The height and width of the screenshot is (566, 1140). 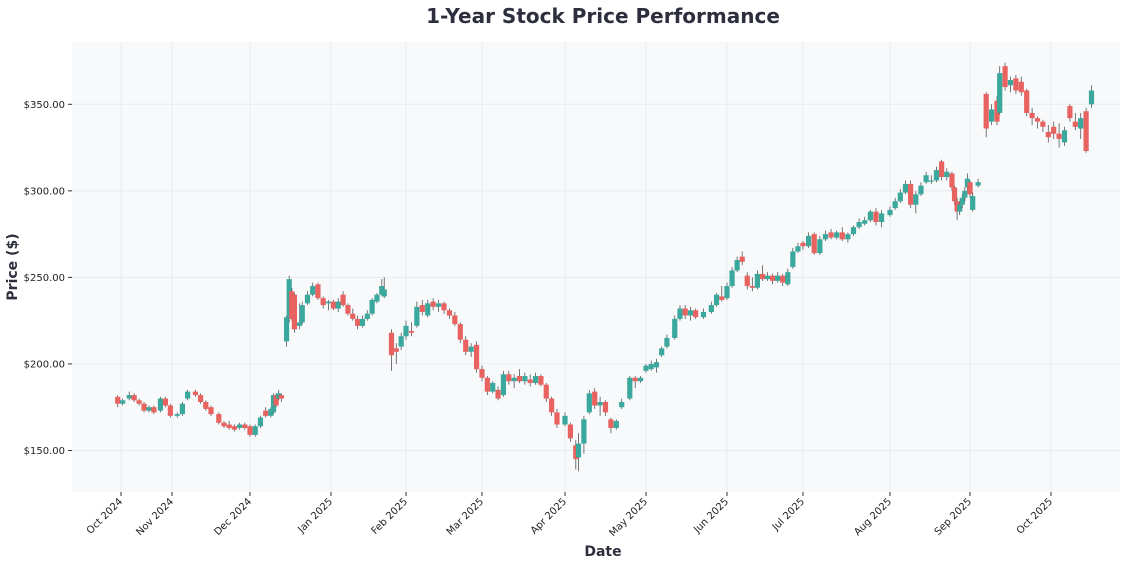 What do you see at coordinates (44, 105) in the screenshot?
I see `y-tick-label: $350.00` at bounding box center [44, 105].